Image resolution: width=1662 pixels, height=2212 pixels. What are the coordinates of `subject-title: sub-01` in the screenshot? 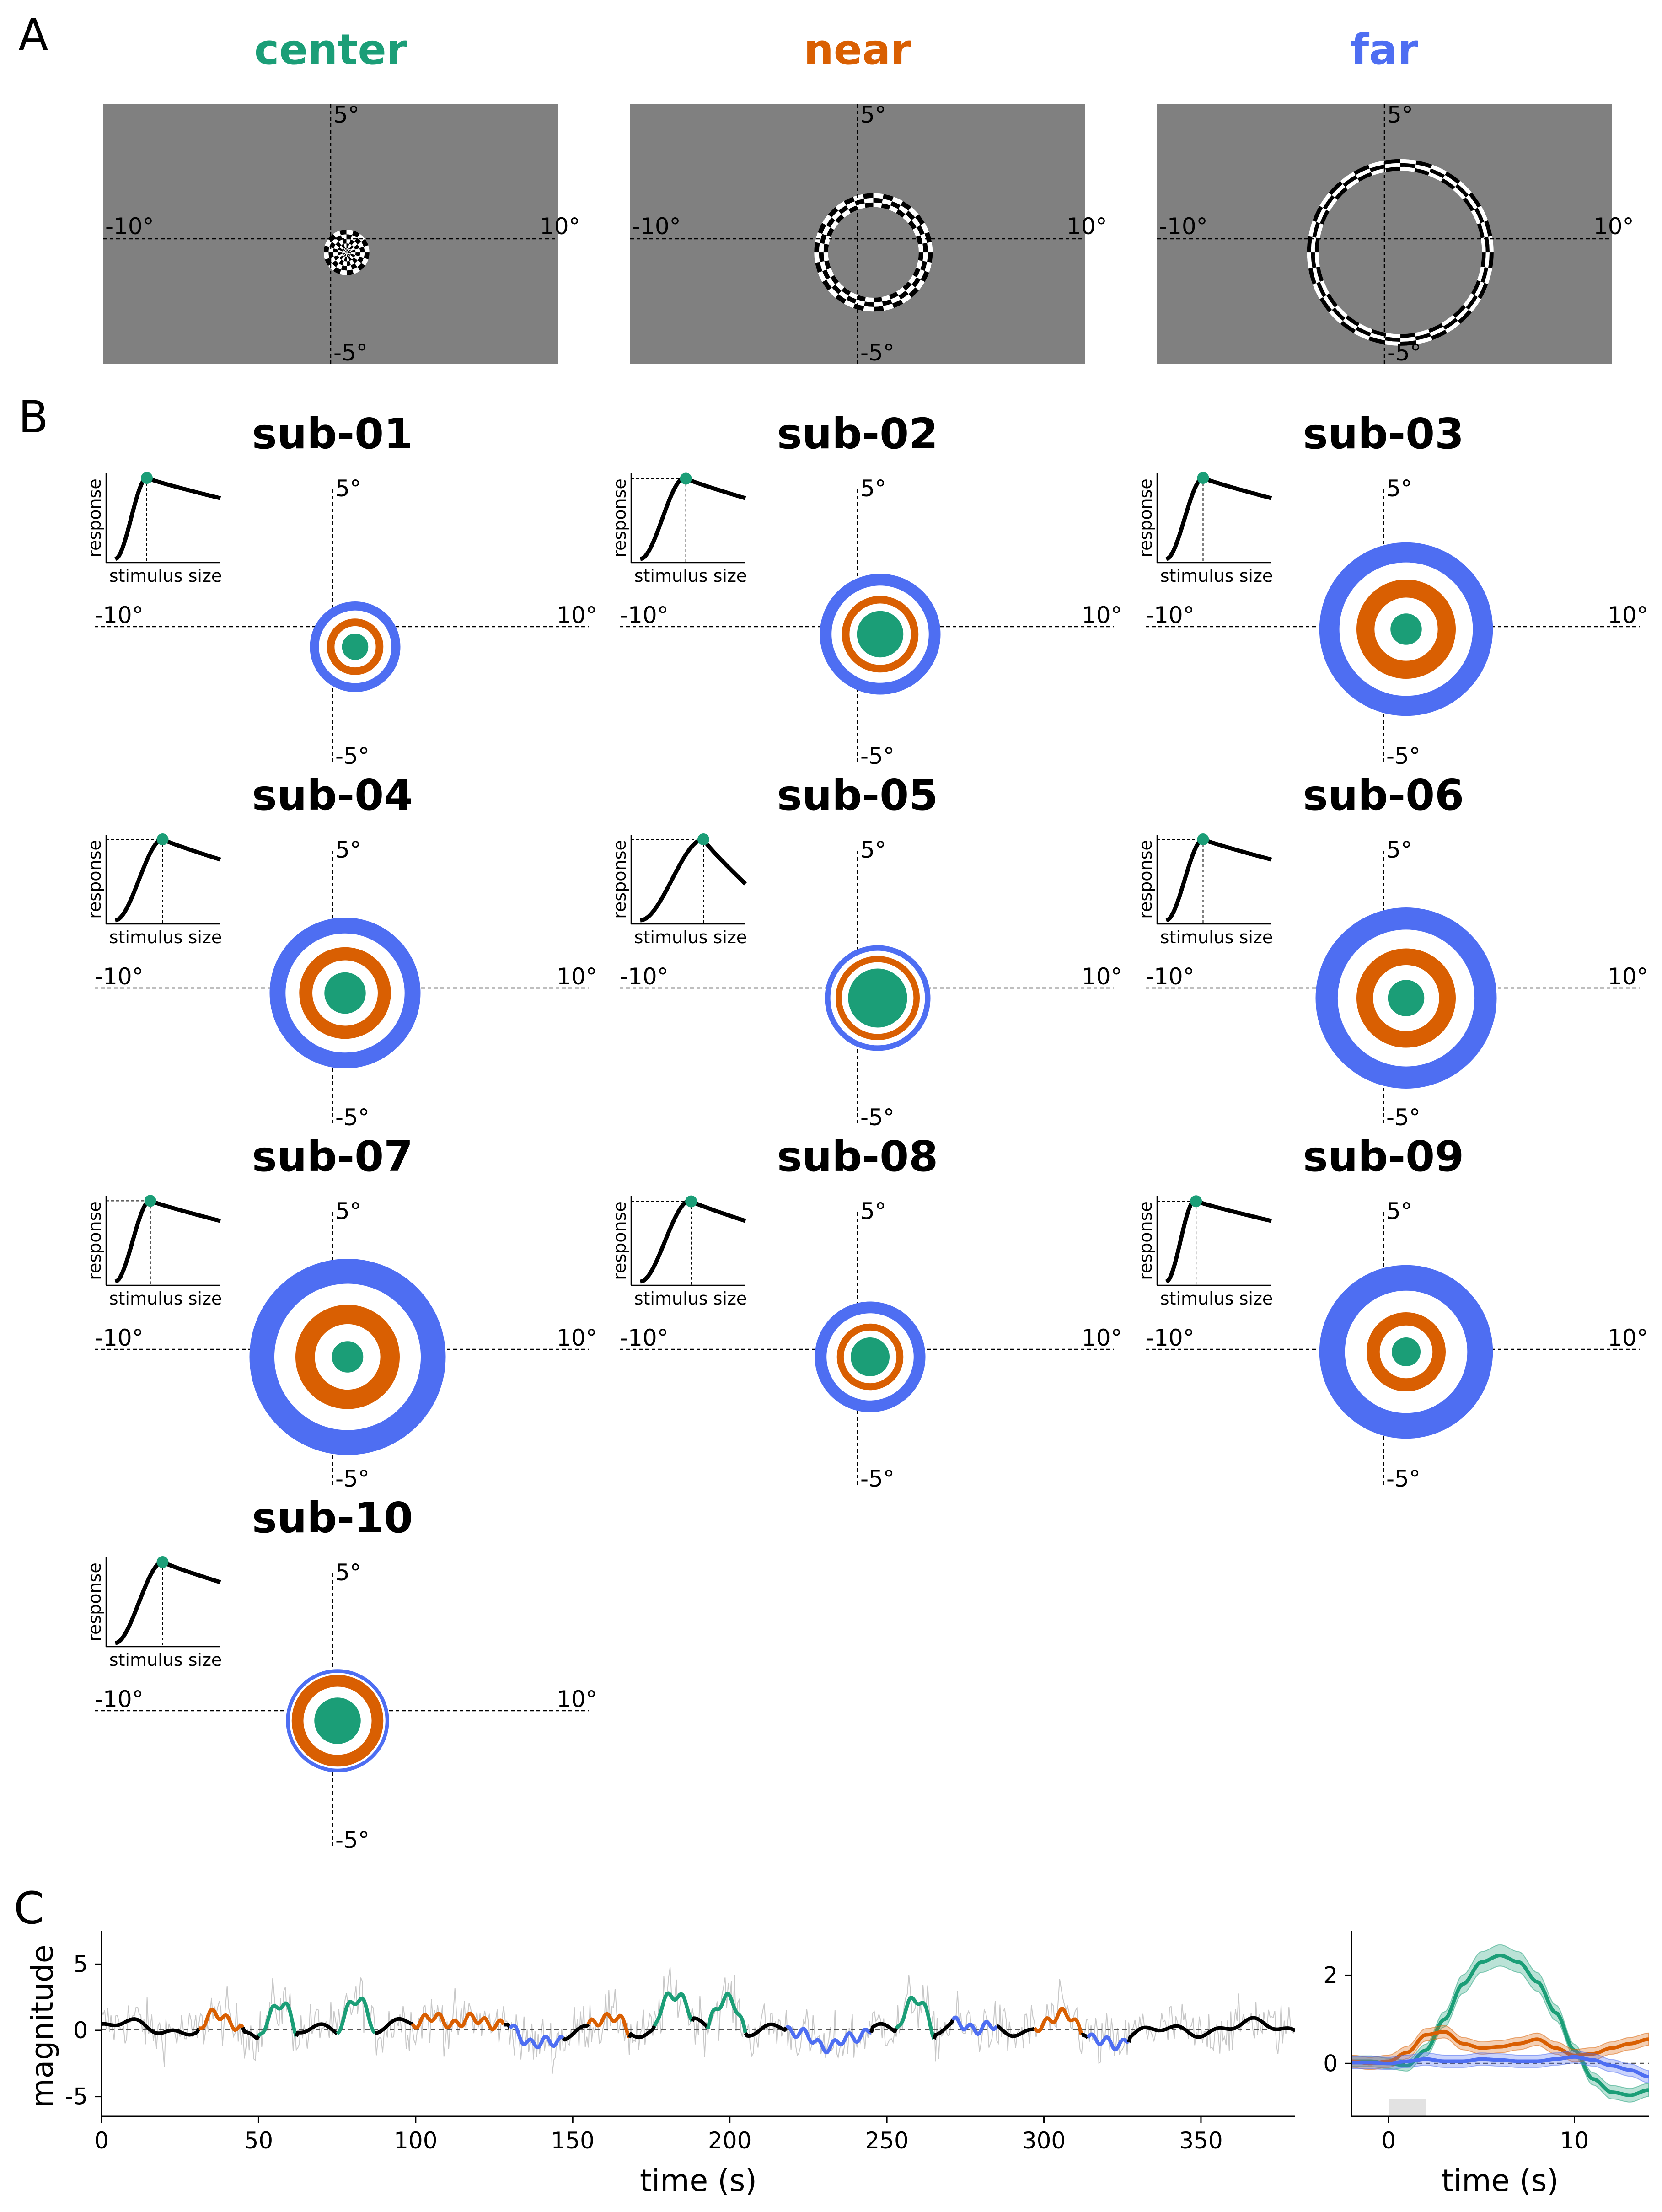 It's located at (332, 433).